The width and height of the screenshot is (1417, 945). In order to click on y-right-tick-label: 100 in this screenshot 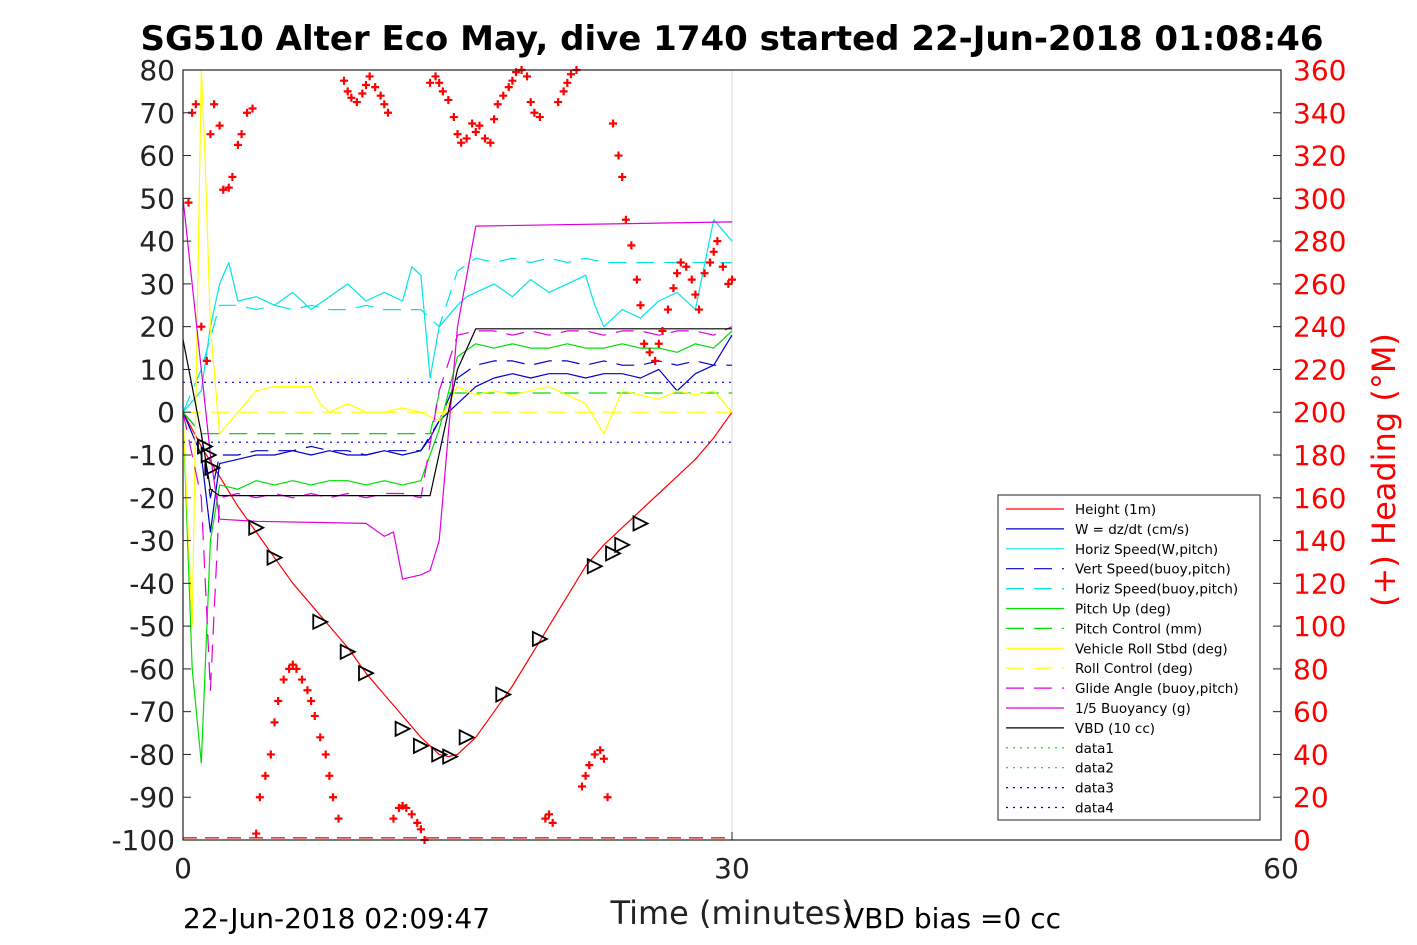, I will do `click(1319, 626)`.